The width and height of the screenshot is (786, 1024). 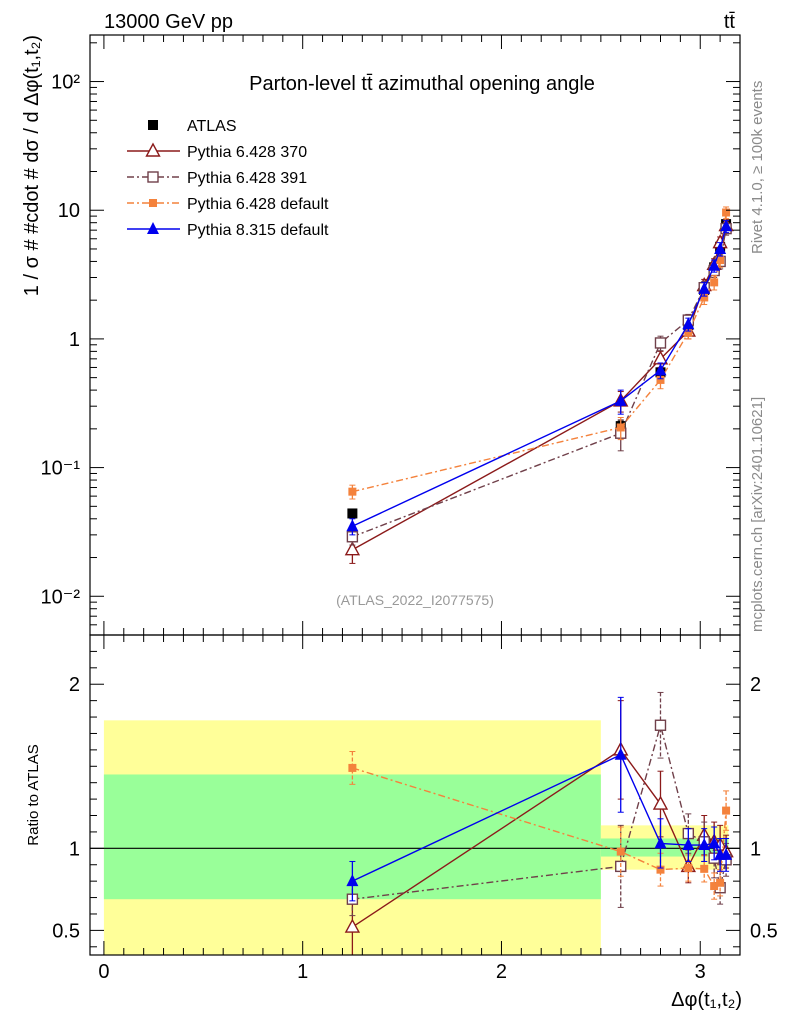 I want to click on legend-entry-pythia-8-315-default: Pythia 8.315 default, so click(x=228, y=230).